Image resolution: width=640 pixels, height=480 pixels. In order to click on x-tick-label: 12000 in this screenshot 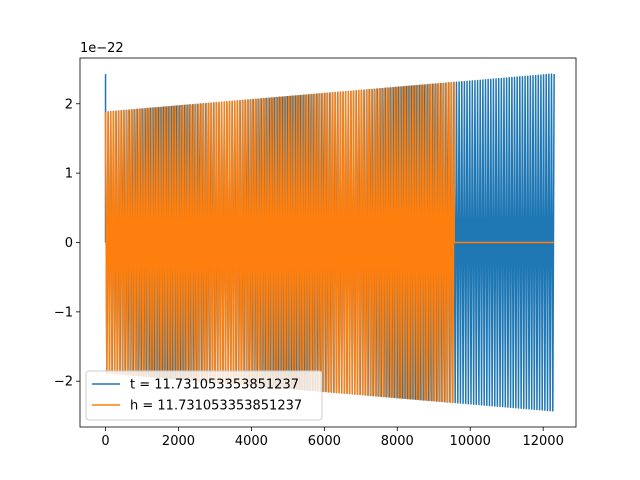, I will do `click(542, 441)`.